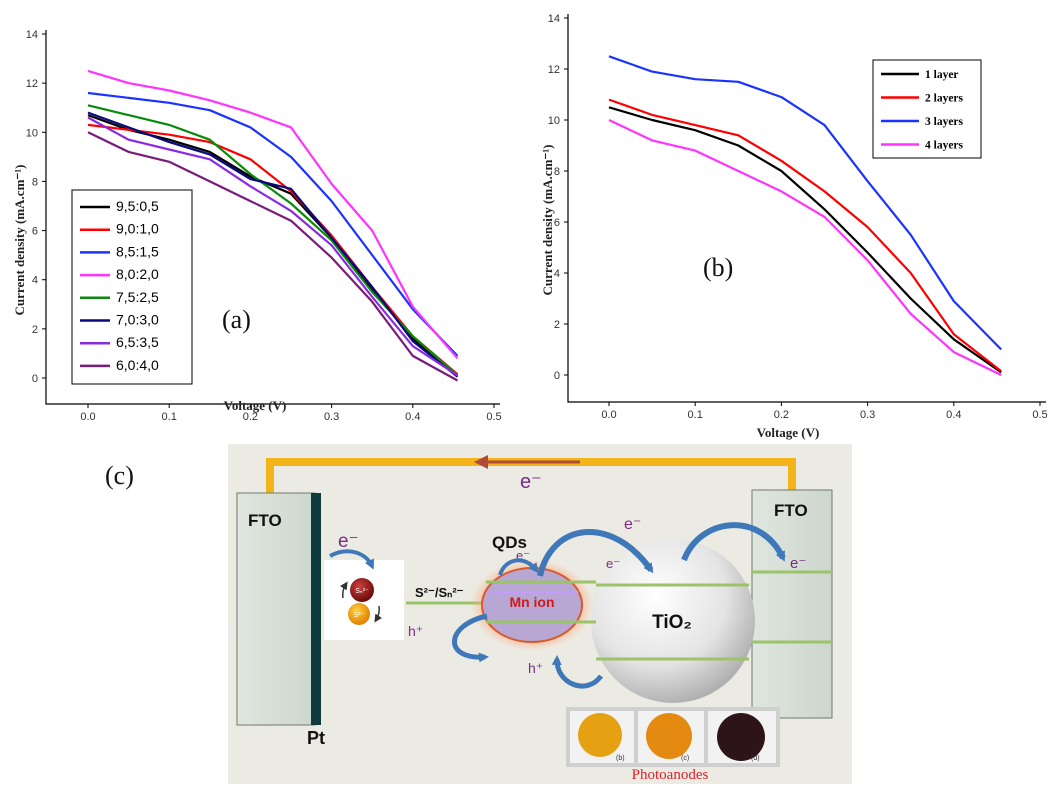  I want to click on sample-c-disc, so click(669, 736).